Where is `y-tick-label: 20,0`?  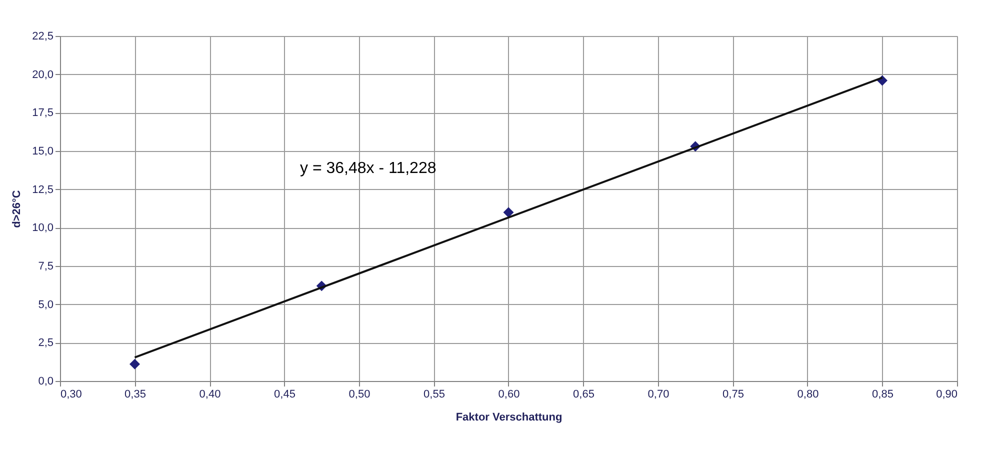 y-tick-label: 20,0 is located at coordinates (43, 74).